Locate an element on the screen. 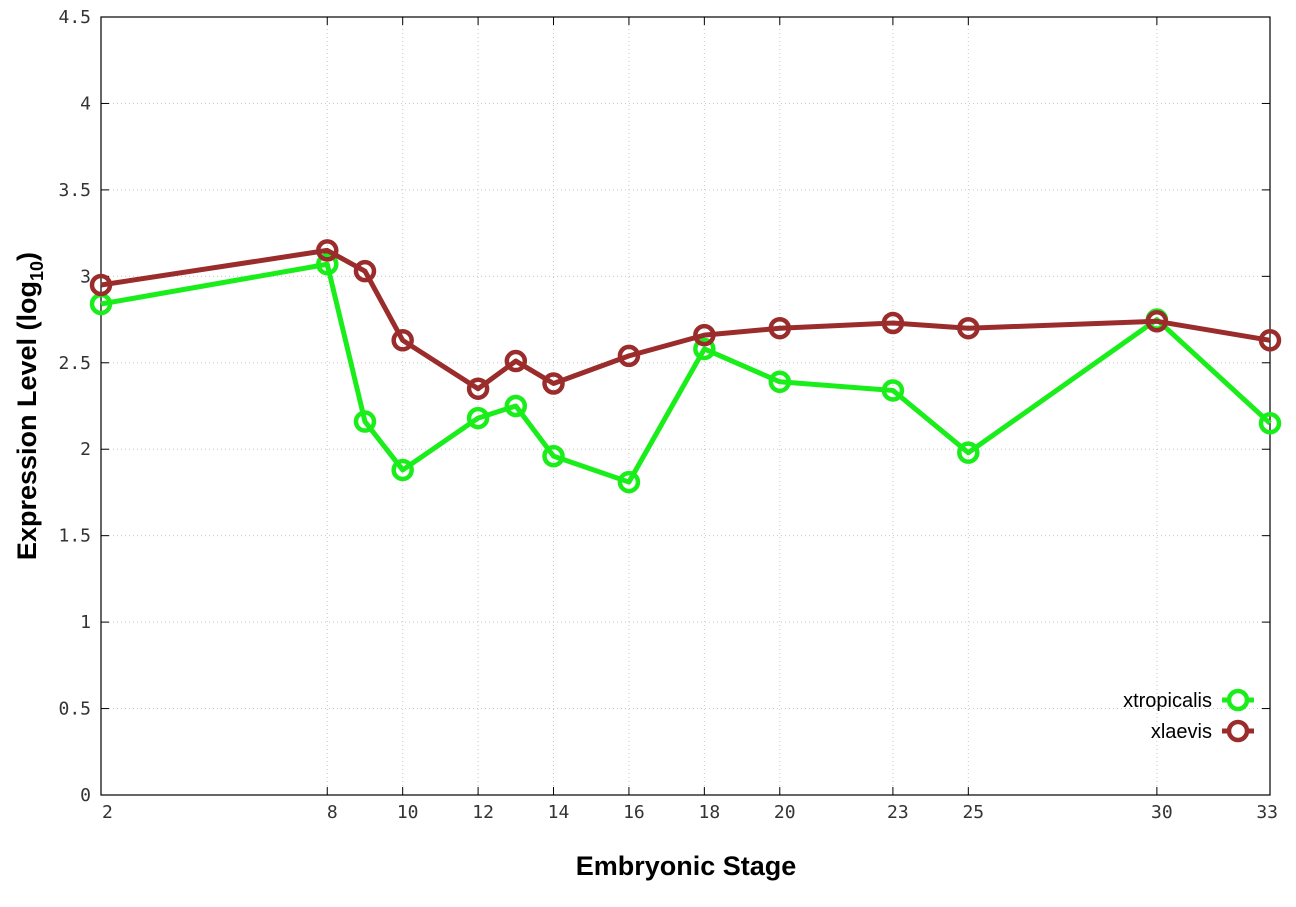  x-tick-label: 16 is located at coordinates (634, 812).